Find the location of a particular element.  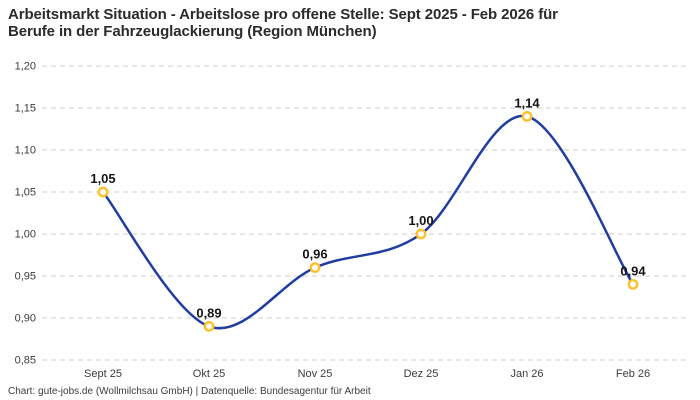

y-axis-tick-labels: 1,20 1,15 1,10 1,05 1,00 0,95 0,90 0,85 is located at coordinates (25, 214).